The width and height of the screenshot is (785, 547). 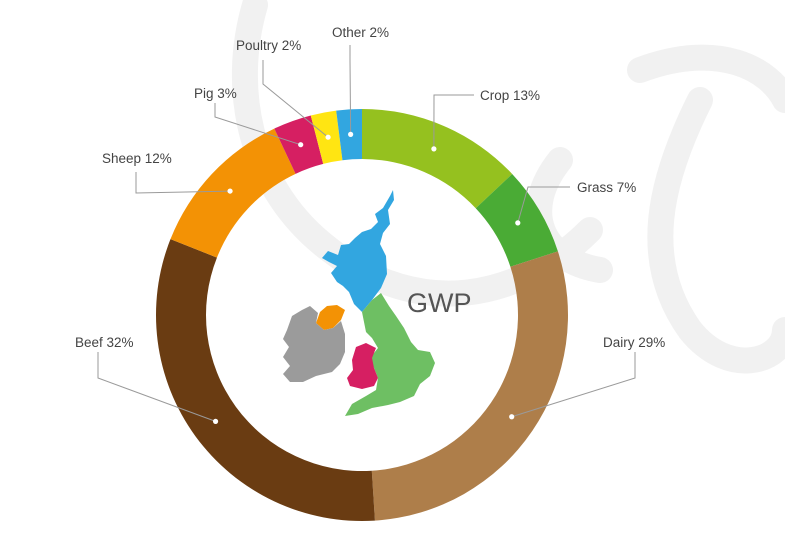 I want to click on slice-grass, so click(x=516, y=220).